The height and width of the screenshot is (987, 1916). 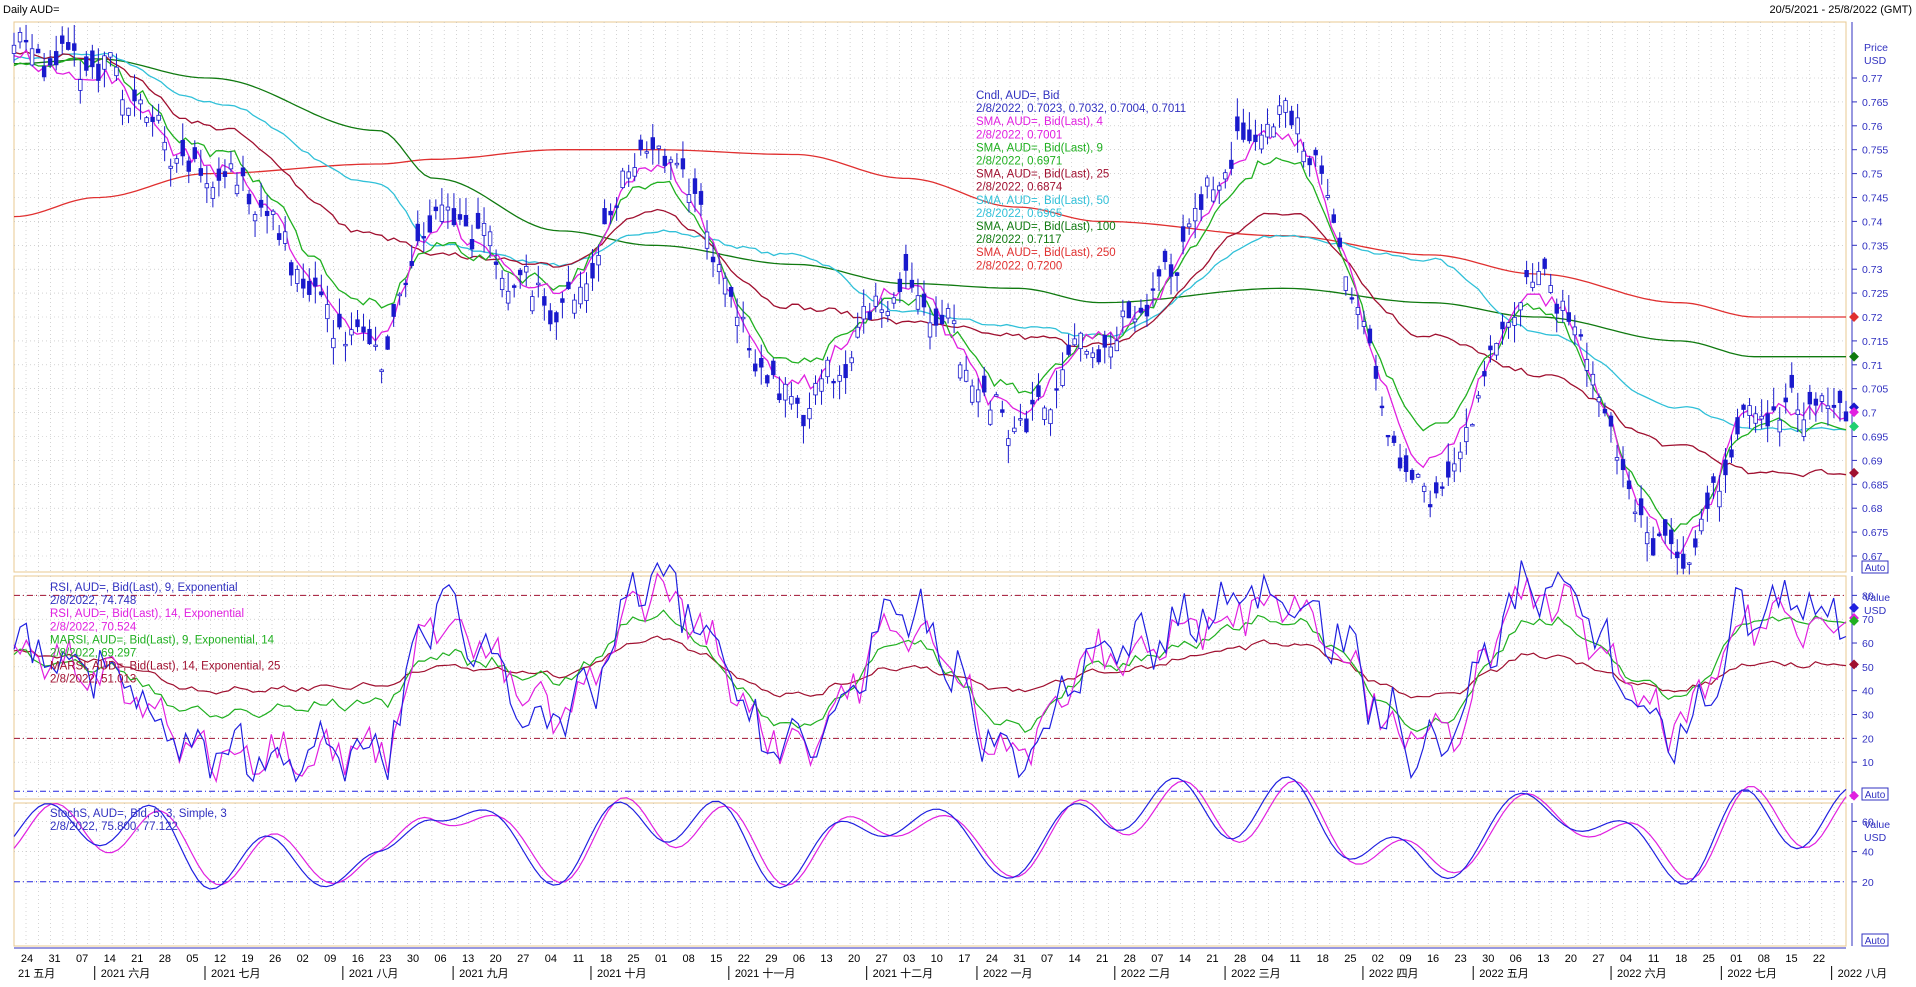 I want to click on rsi-tick-label: 70, so click(x=1868, y=620).